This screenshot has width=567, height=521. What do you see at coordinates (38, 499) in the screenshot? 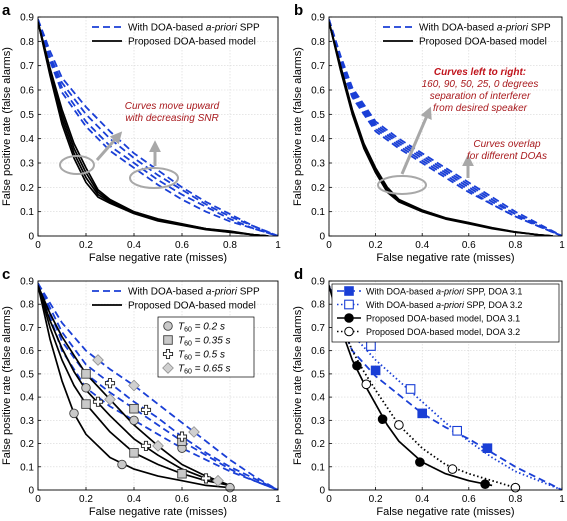
I see `x-tick-label: 0` at bounding box center [38, 499].